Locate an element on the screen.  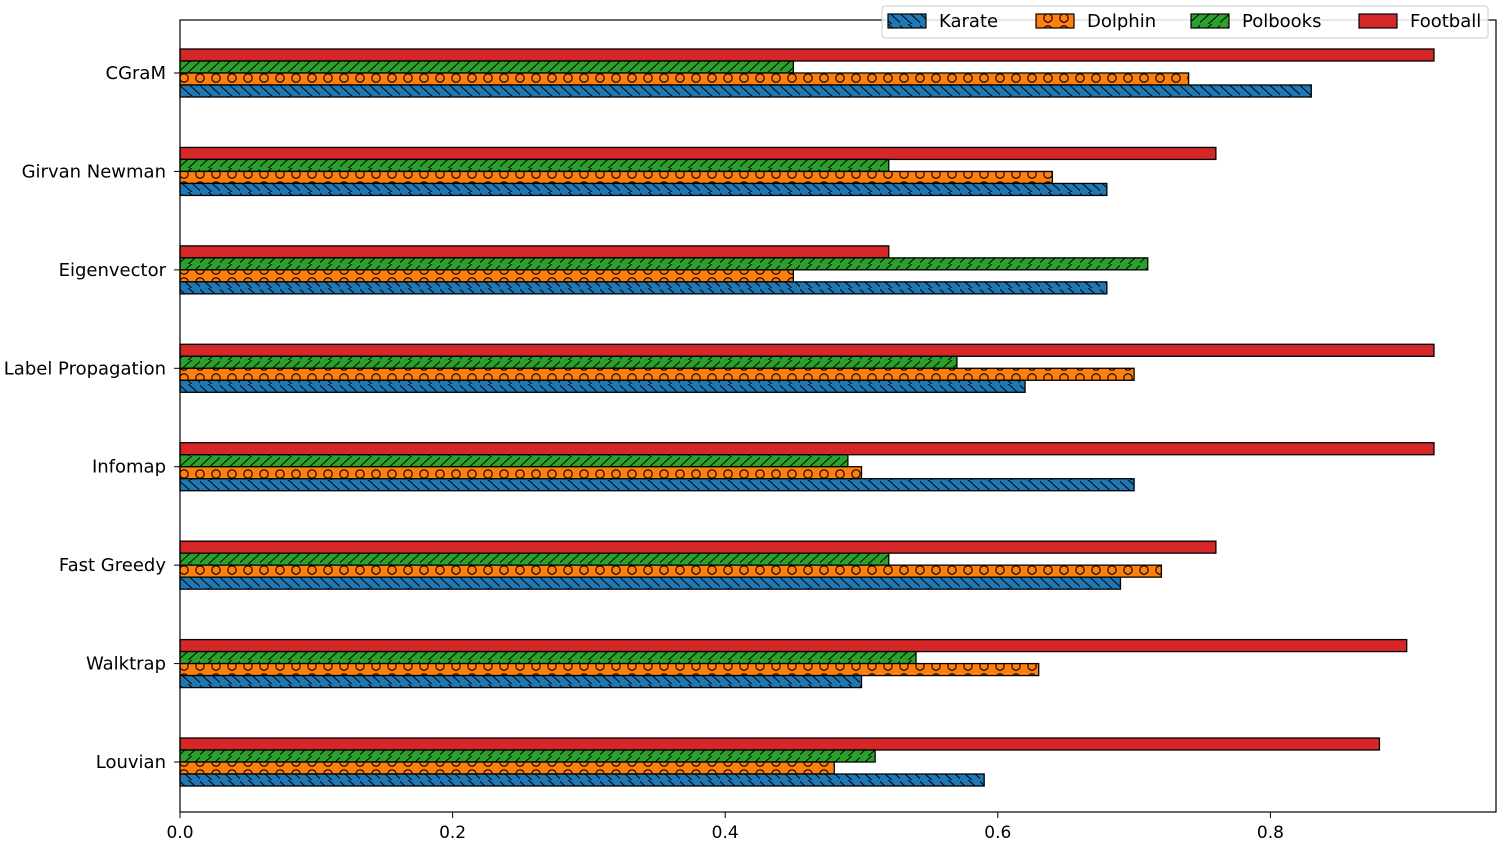
x-tick-label: 0.0 is located at coordinates (179, 833).